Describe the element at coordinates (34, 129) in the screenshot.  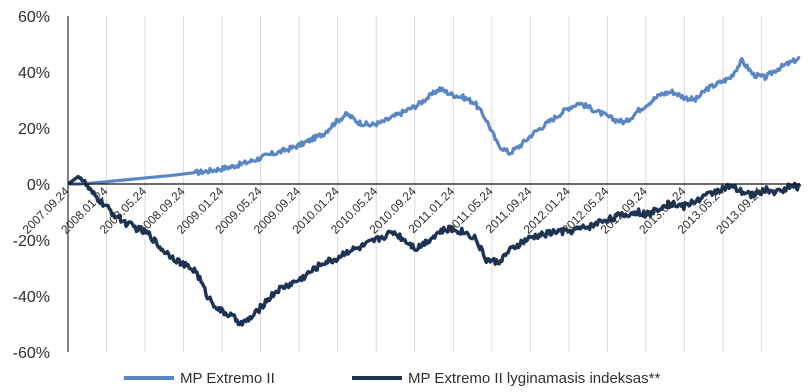
I see `y-tick-label: 20%` at that location.